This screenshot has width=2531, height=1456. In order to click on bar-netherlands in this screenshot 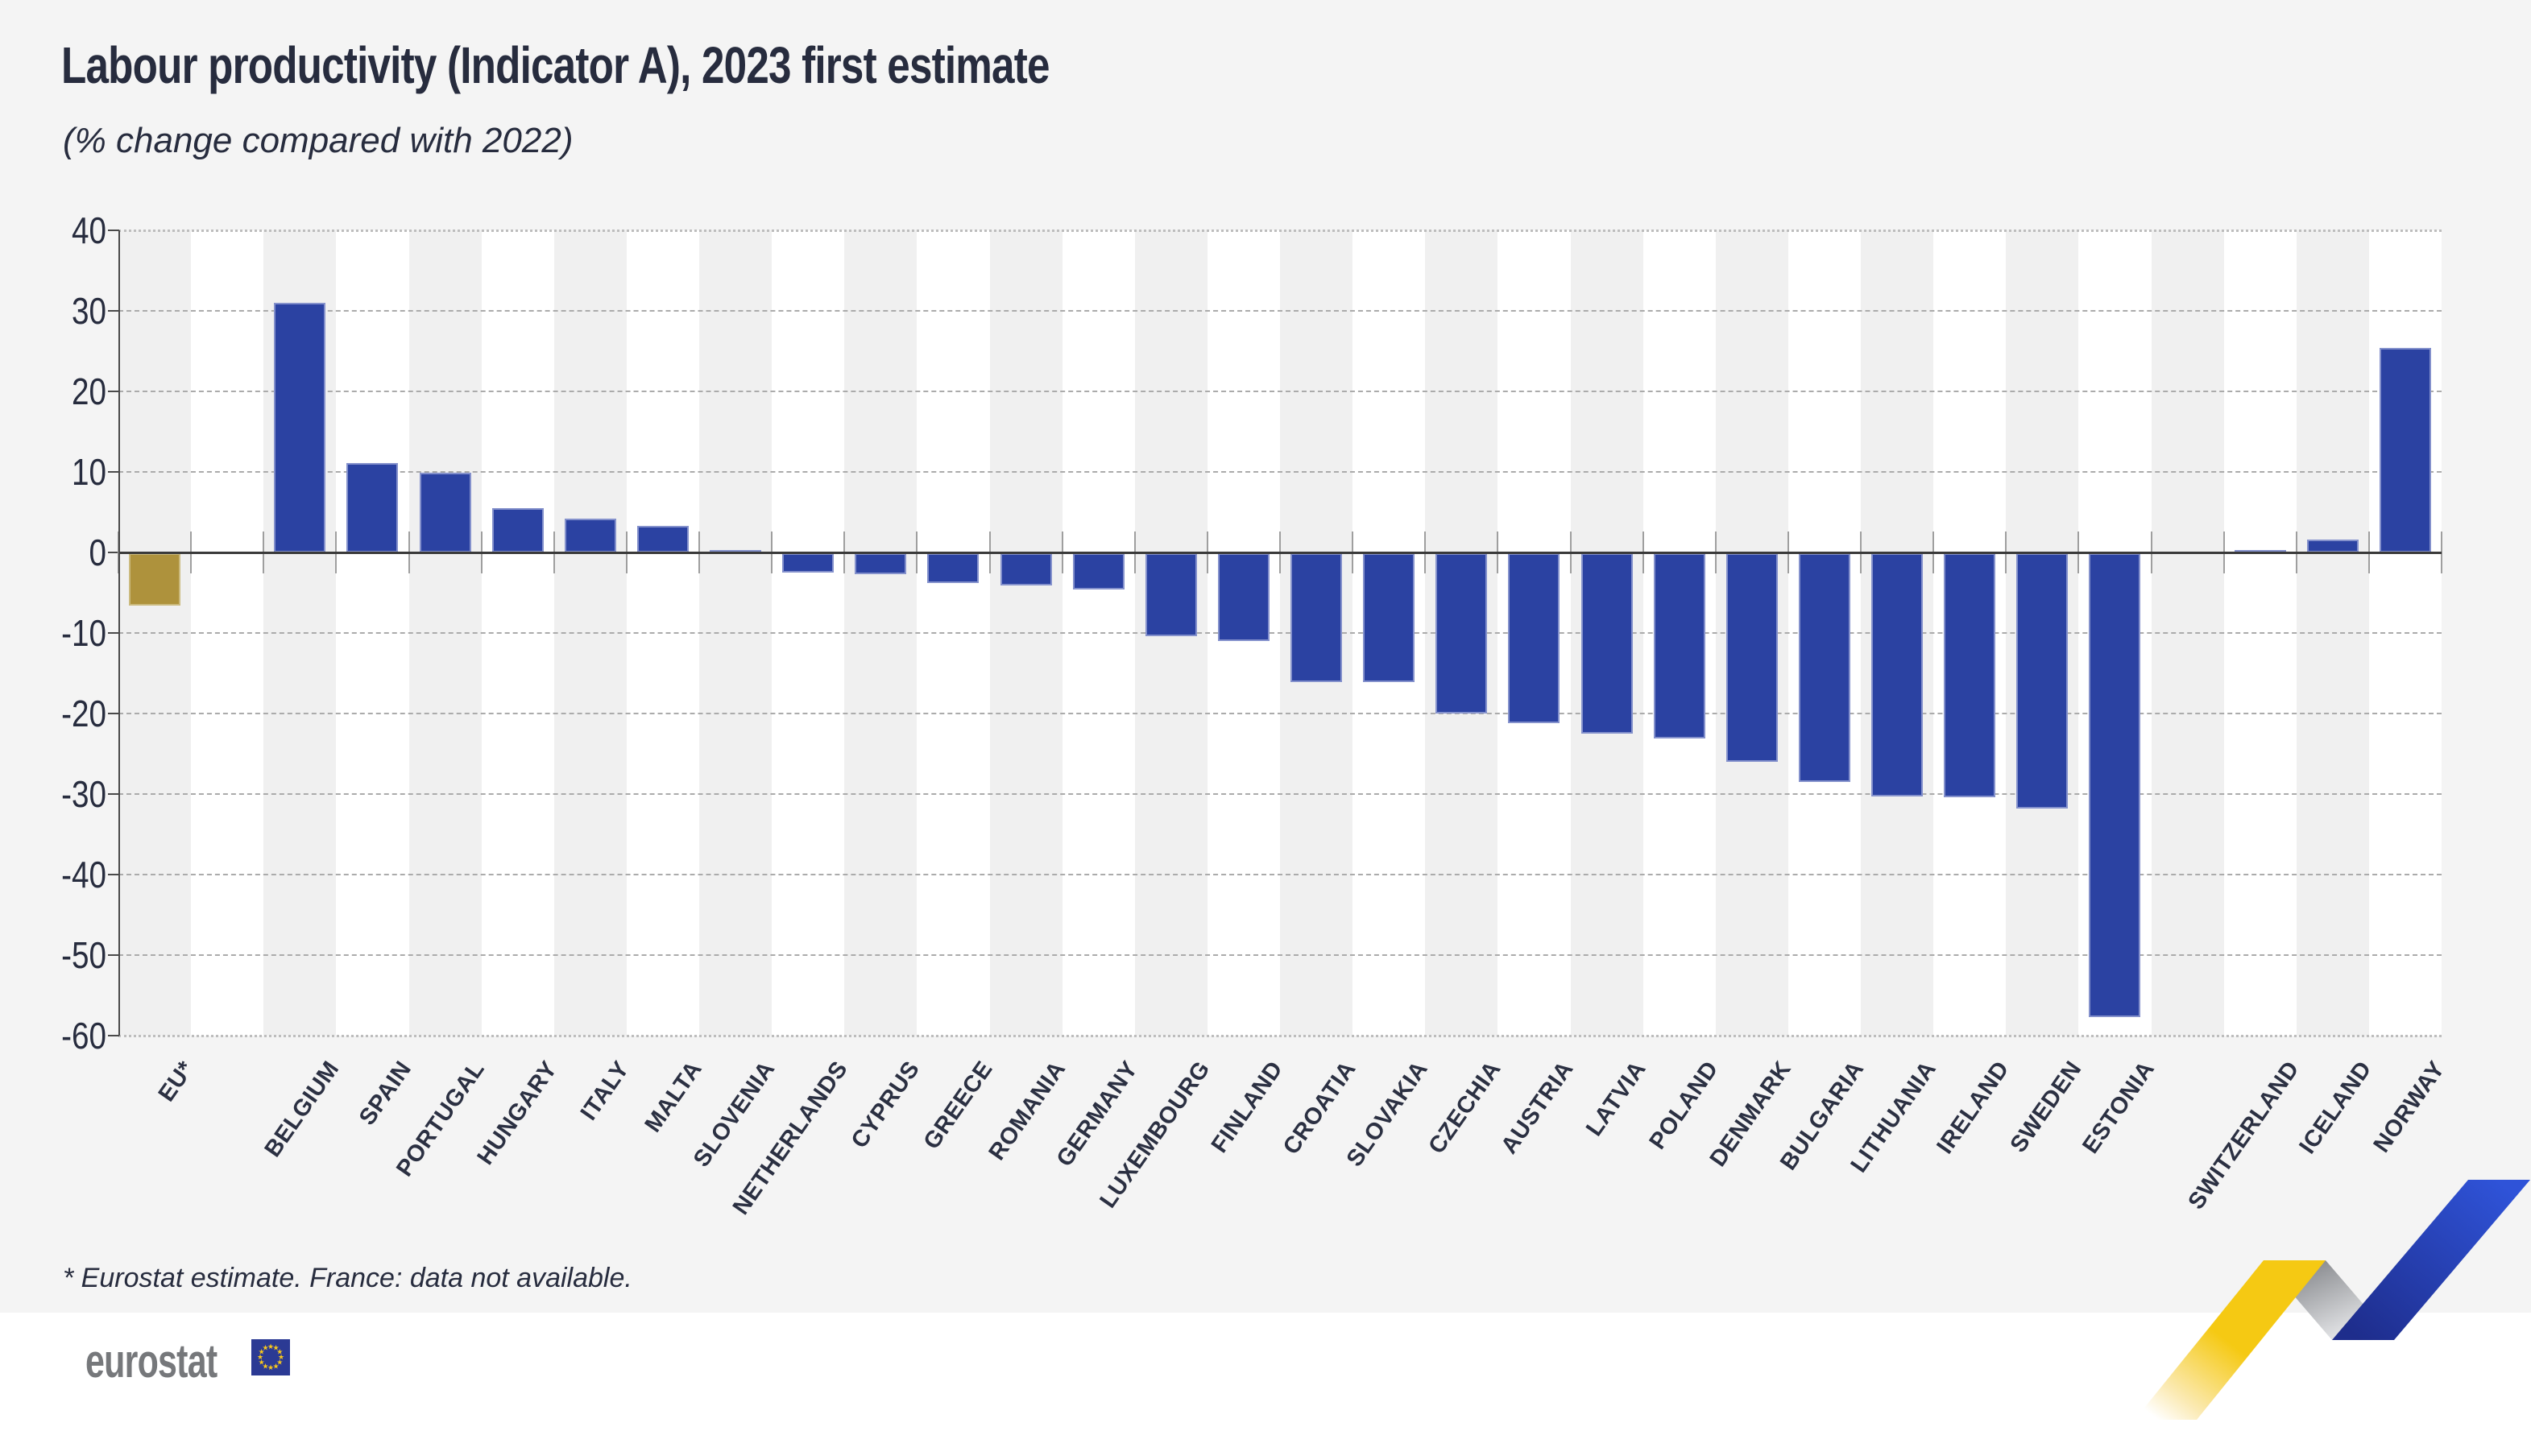, I will do `click(808, 563)`.